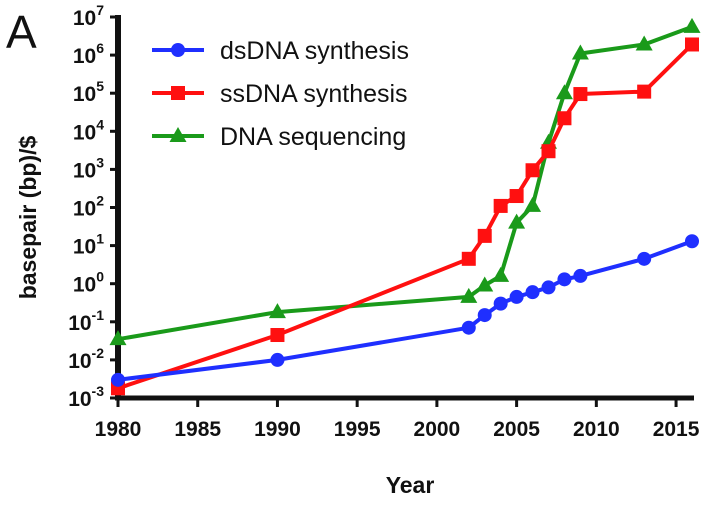 The width and height of the screenshot is (711, 508). I want to click on y-tick-label: 10⁴, so click(88, 130).